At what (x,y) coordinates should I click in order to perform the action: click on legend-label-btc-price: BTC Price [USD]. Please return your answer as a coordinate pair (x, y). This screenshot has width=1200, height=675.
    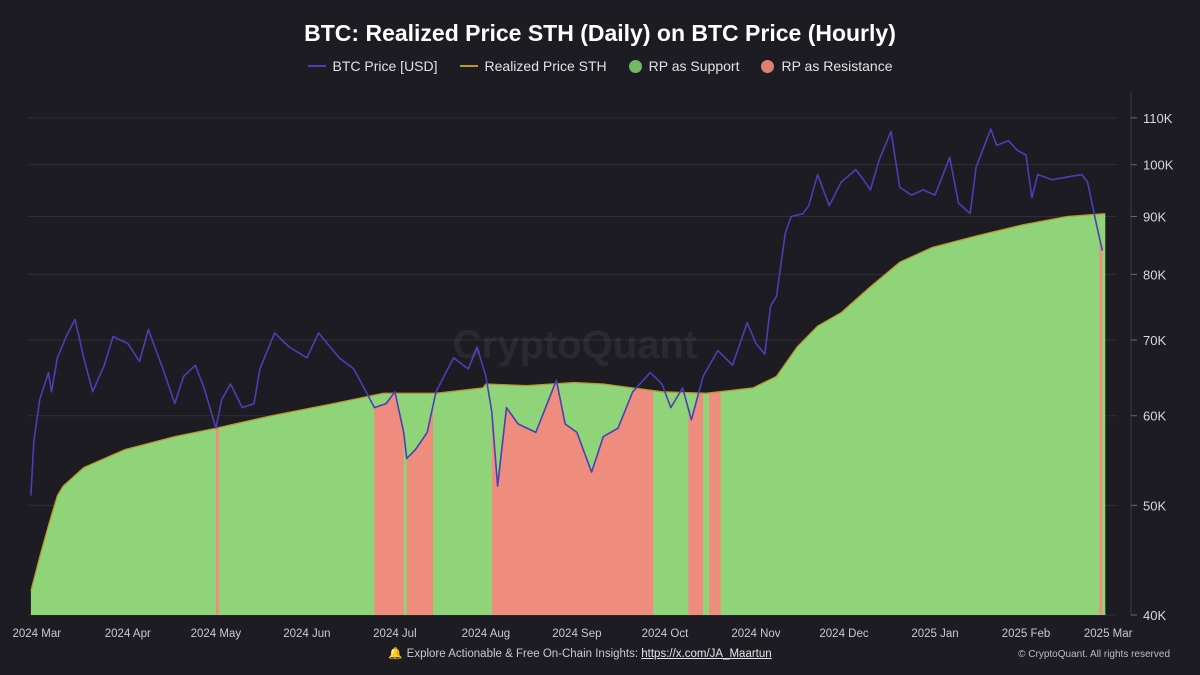
    Looking at the image, I should click on (385, 66).